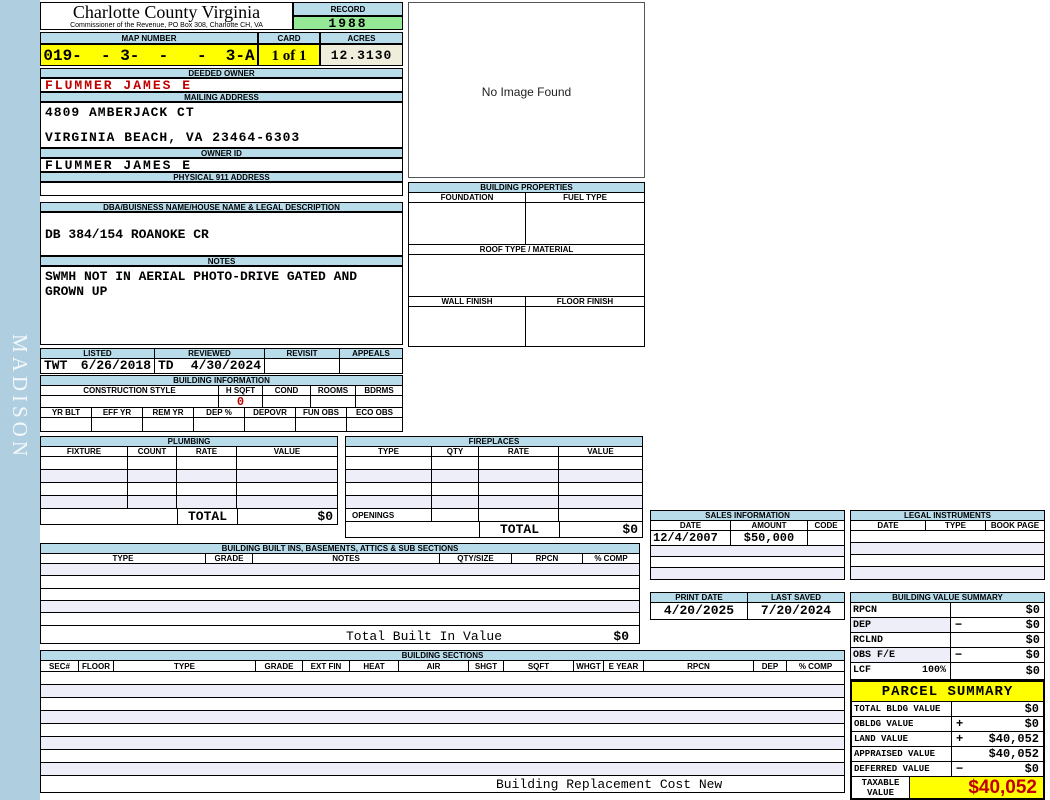 Image resolution: width=1050 pixels, height=800 pixels. I want to click on total-bldg-value-label: TOTAL BLDG VALUE, so click(902, 709).